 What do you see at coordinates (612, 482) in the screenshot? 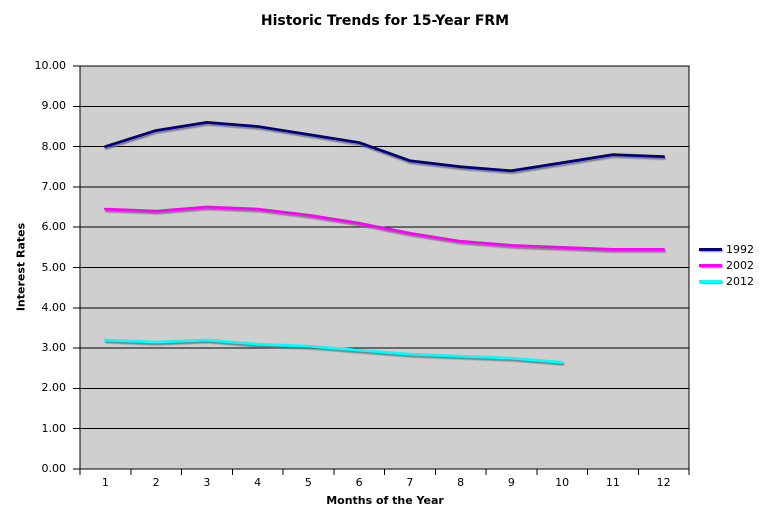
I see `x-tick-label: 11` at bounding box center [612, 482].